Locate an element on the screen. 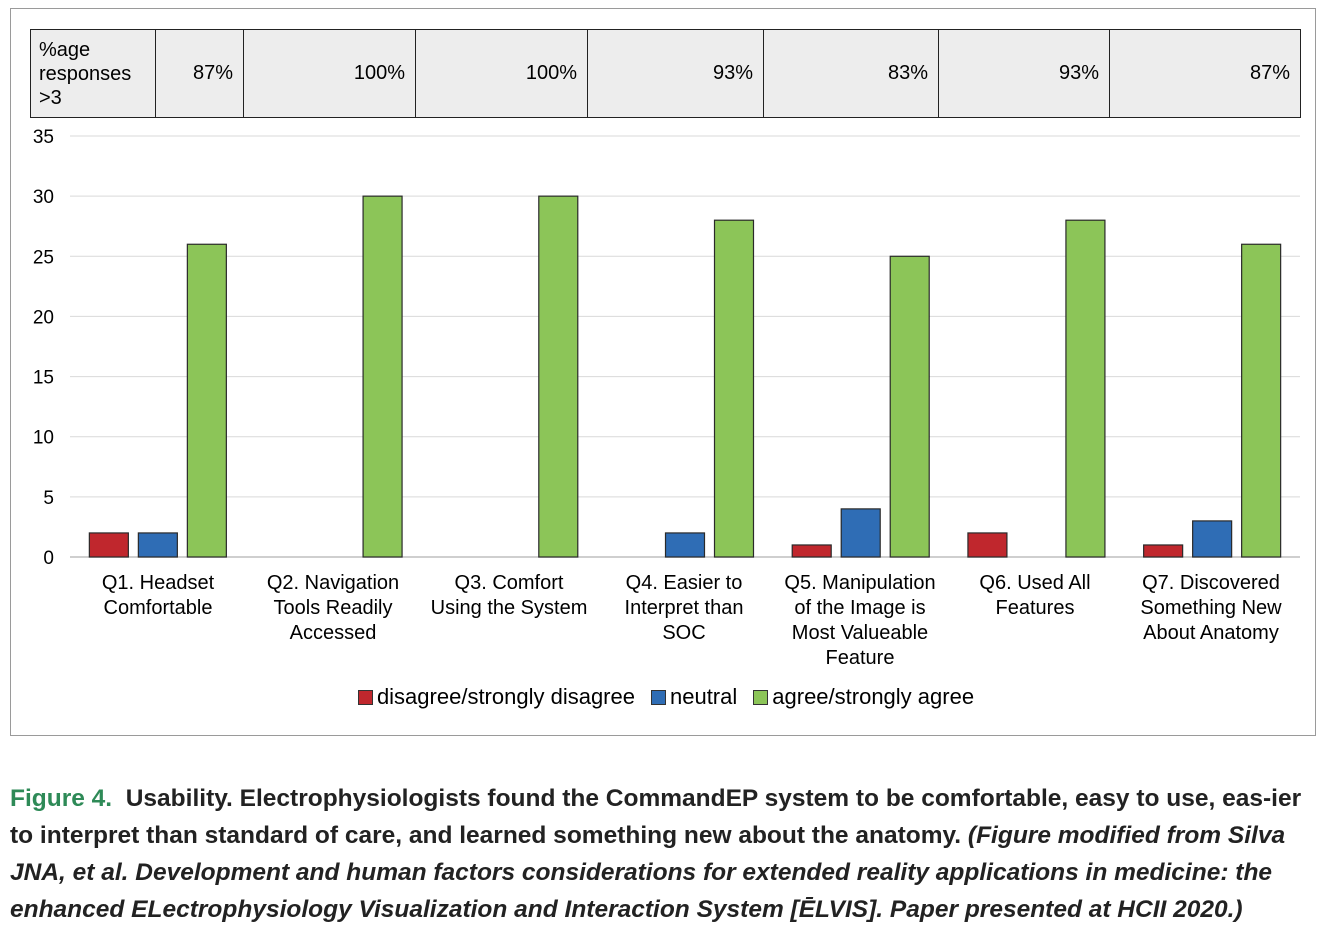 The image size is (1332, 942). category-label-q3: Q3. Comfort Using the System is located at coordinates (509, 595).